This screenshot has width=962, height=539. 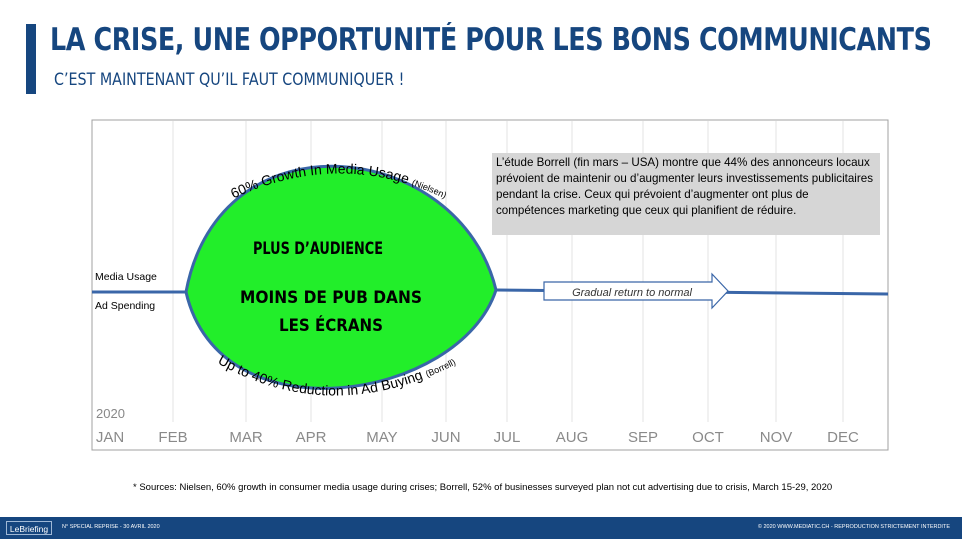 I want to click on month-label-oct: OCT, so click(x=708, y=437).